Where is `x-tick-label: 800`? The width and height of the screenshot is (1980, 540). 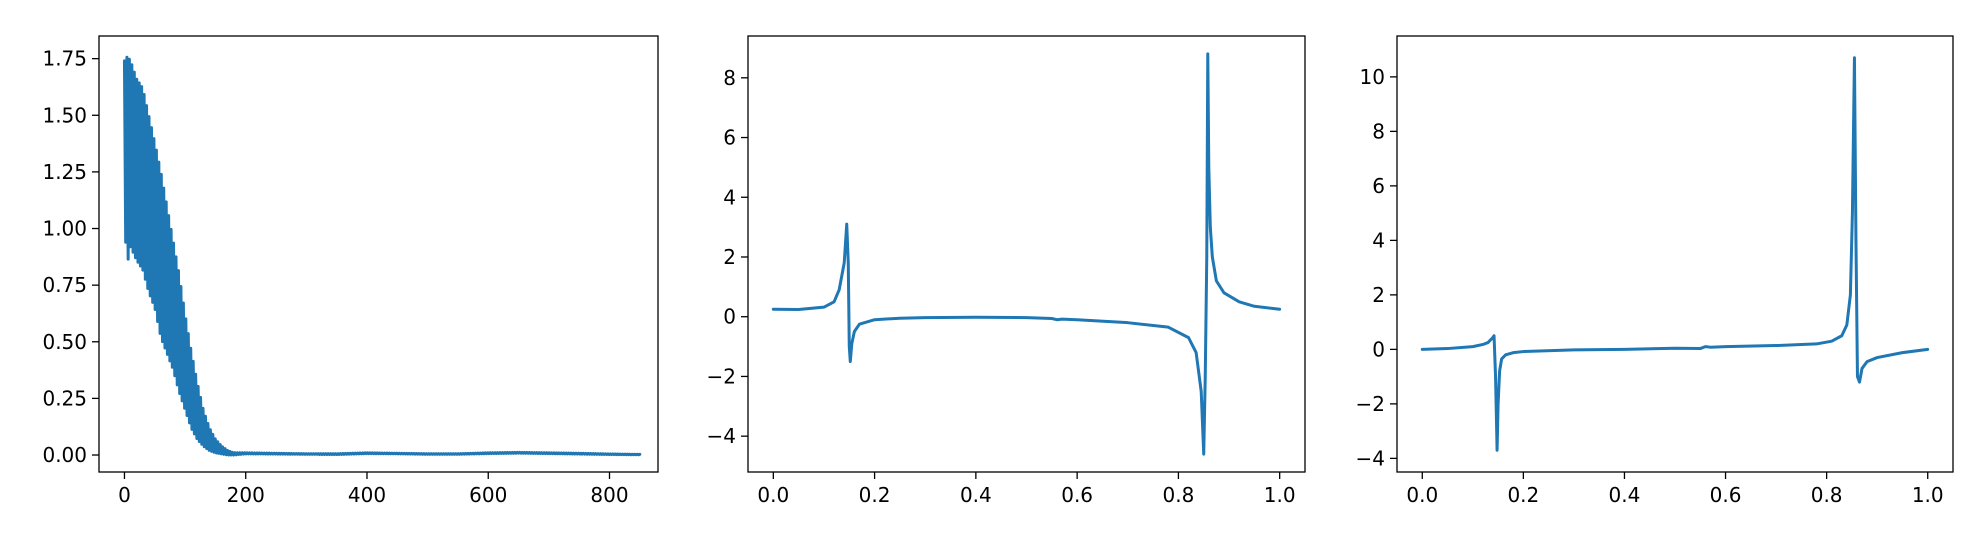
x-tick-label: 800 is located at coordinates (609, 495).